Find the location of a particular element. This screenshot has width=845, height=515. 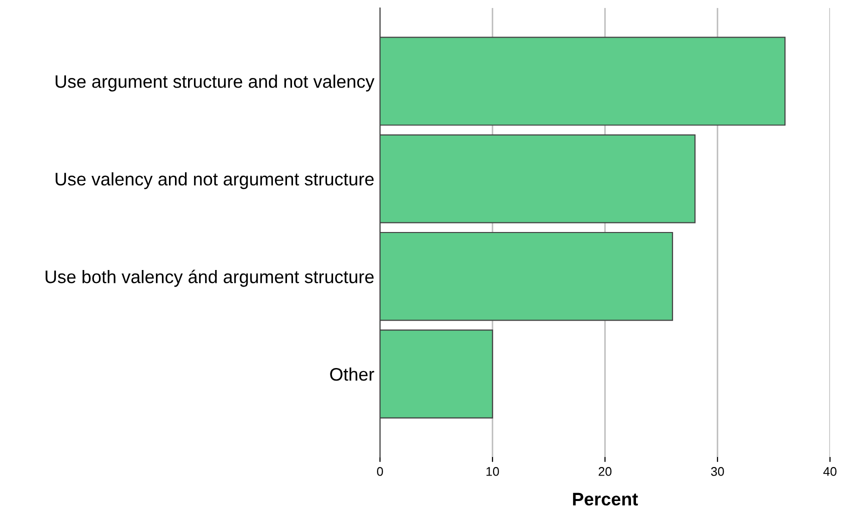

y-tick-label: Use valency and not argument structure is located at coordinates (215, 181).